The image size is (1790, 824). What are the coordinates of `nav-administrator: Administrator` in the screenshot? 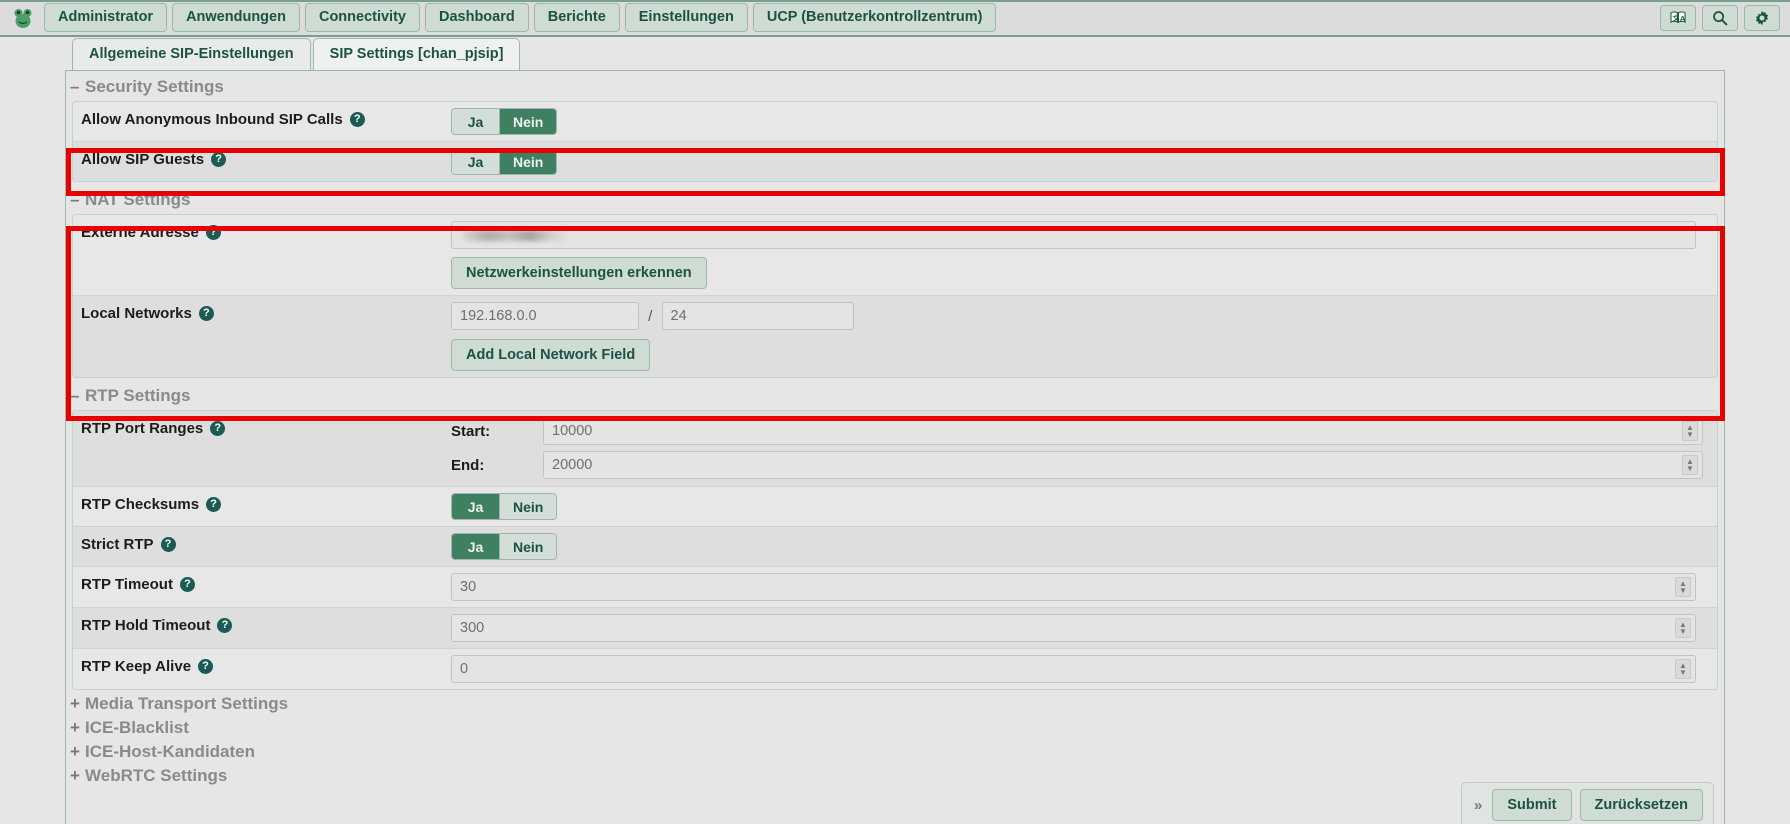 It's located at (106, 17).